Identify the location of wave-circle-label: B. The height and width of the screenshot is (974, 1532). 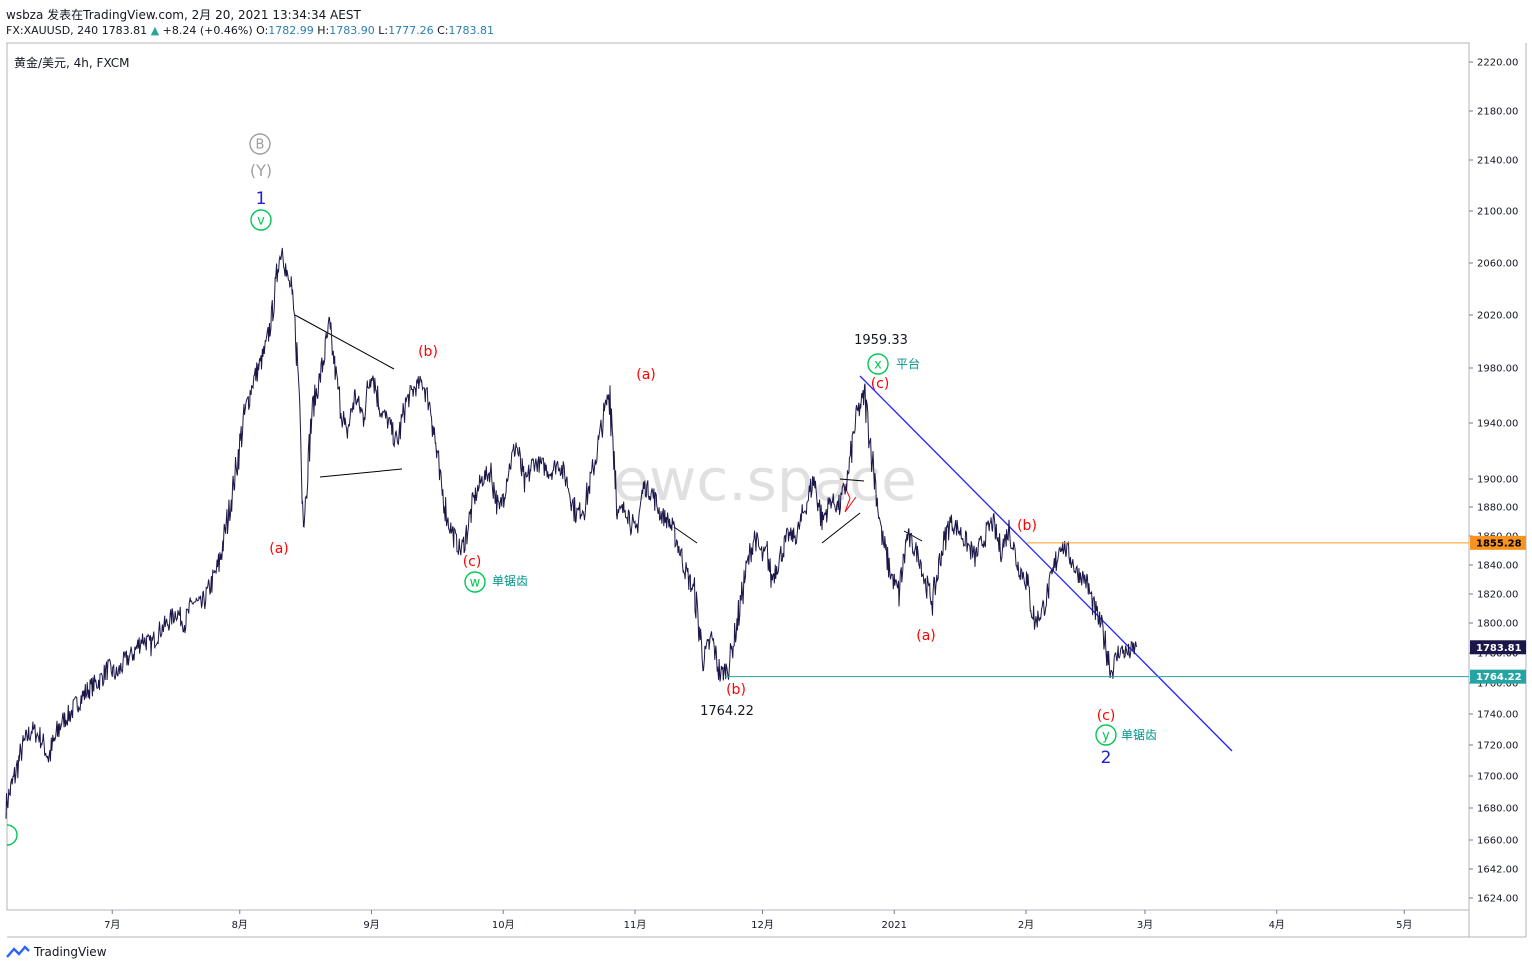
(260, 145).